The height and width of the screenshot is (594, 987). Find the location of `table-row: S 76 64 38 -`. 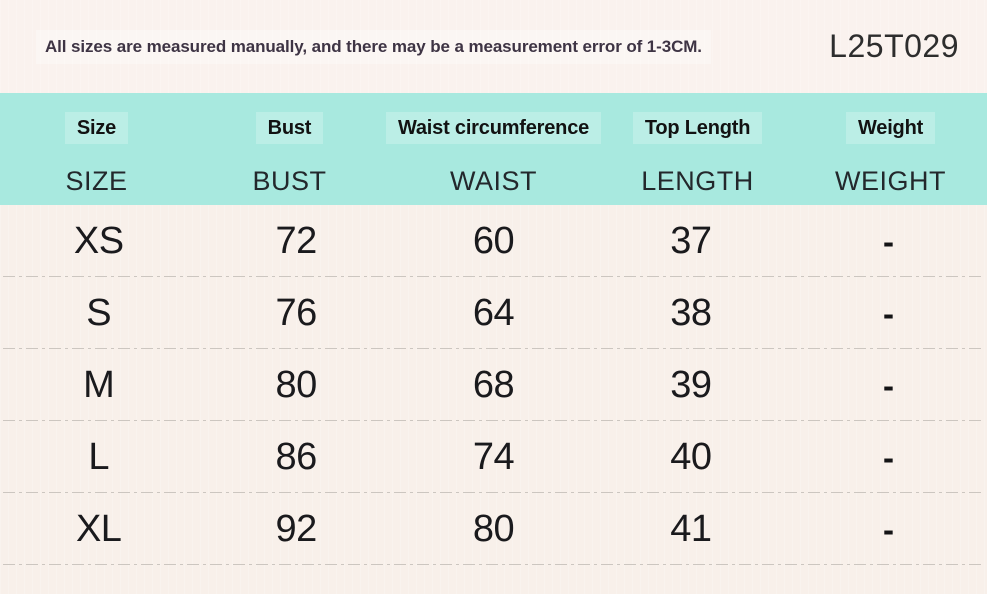

table-row: S 76 64 38 - is located at coordinates (493, 313).